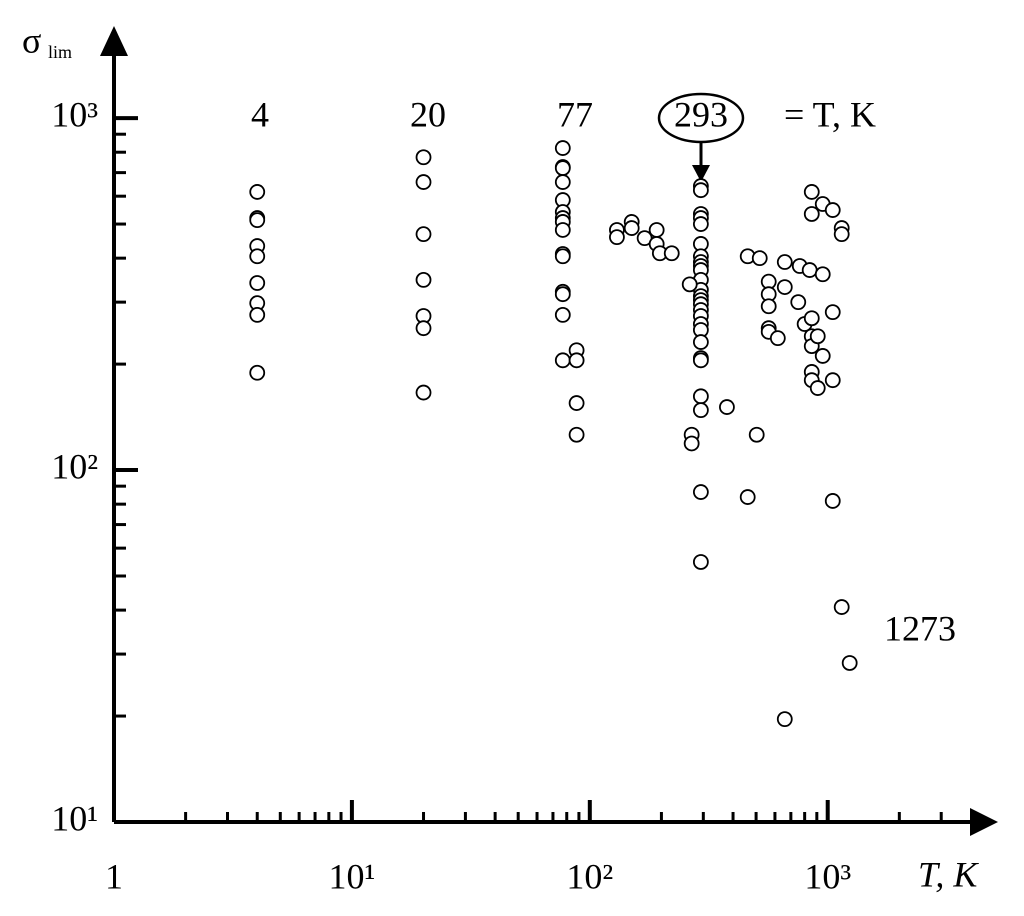  Describe the element at coordinates (701, 173) in the screenshot. I see `arrow-head` at that location.